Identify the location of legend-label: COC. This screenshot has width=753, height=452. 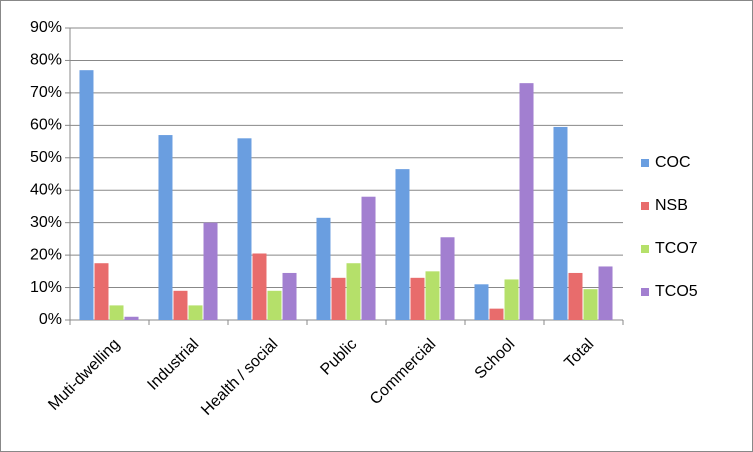
(673, 162).